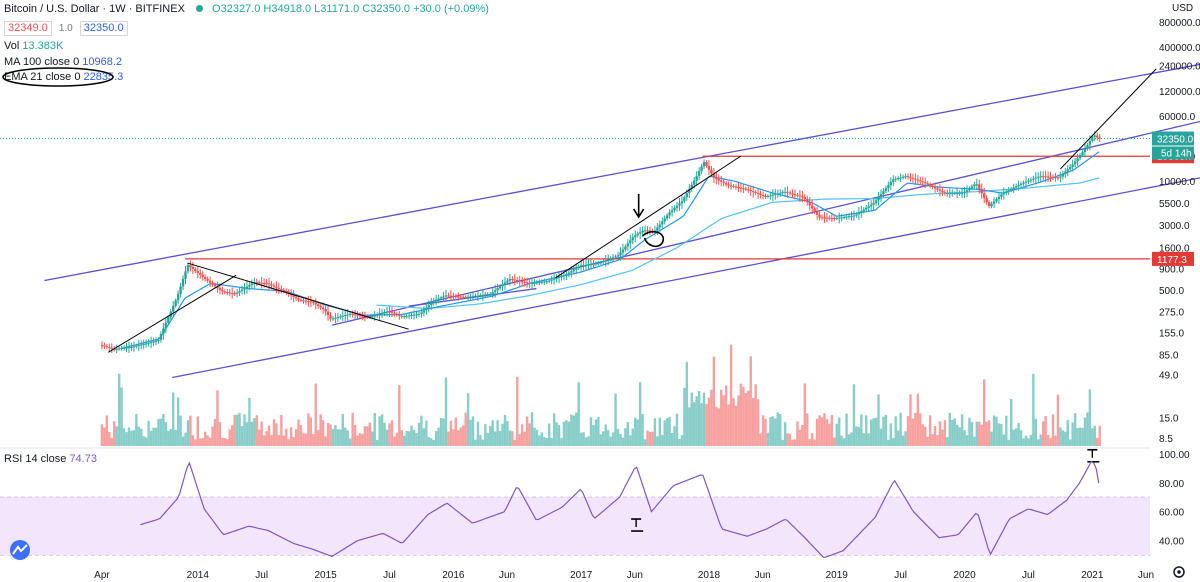 This screenshot has width=1200, height=582. Describe the element at coordinates (33, 46) in the screenshot. I see `volume-legend: Vol 13.383K` at that location.